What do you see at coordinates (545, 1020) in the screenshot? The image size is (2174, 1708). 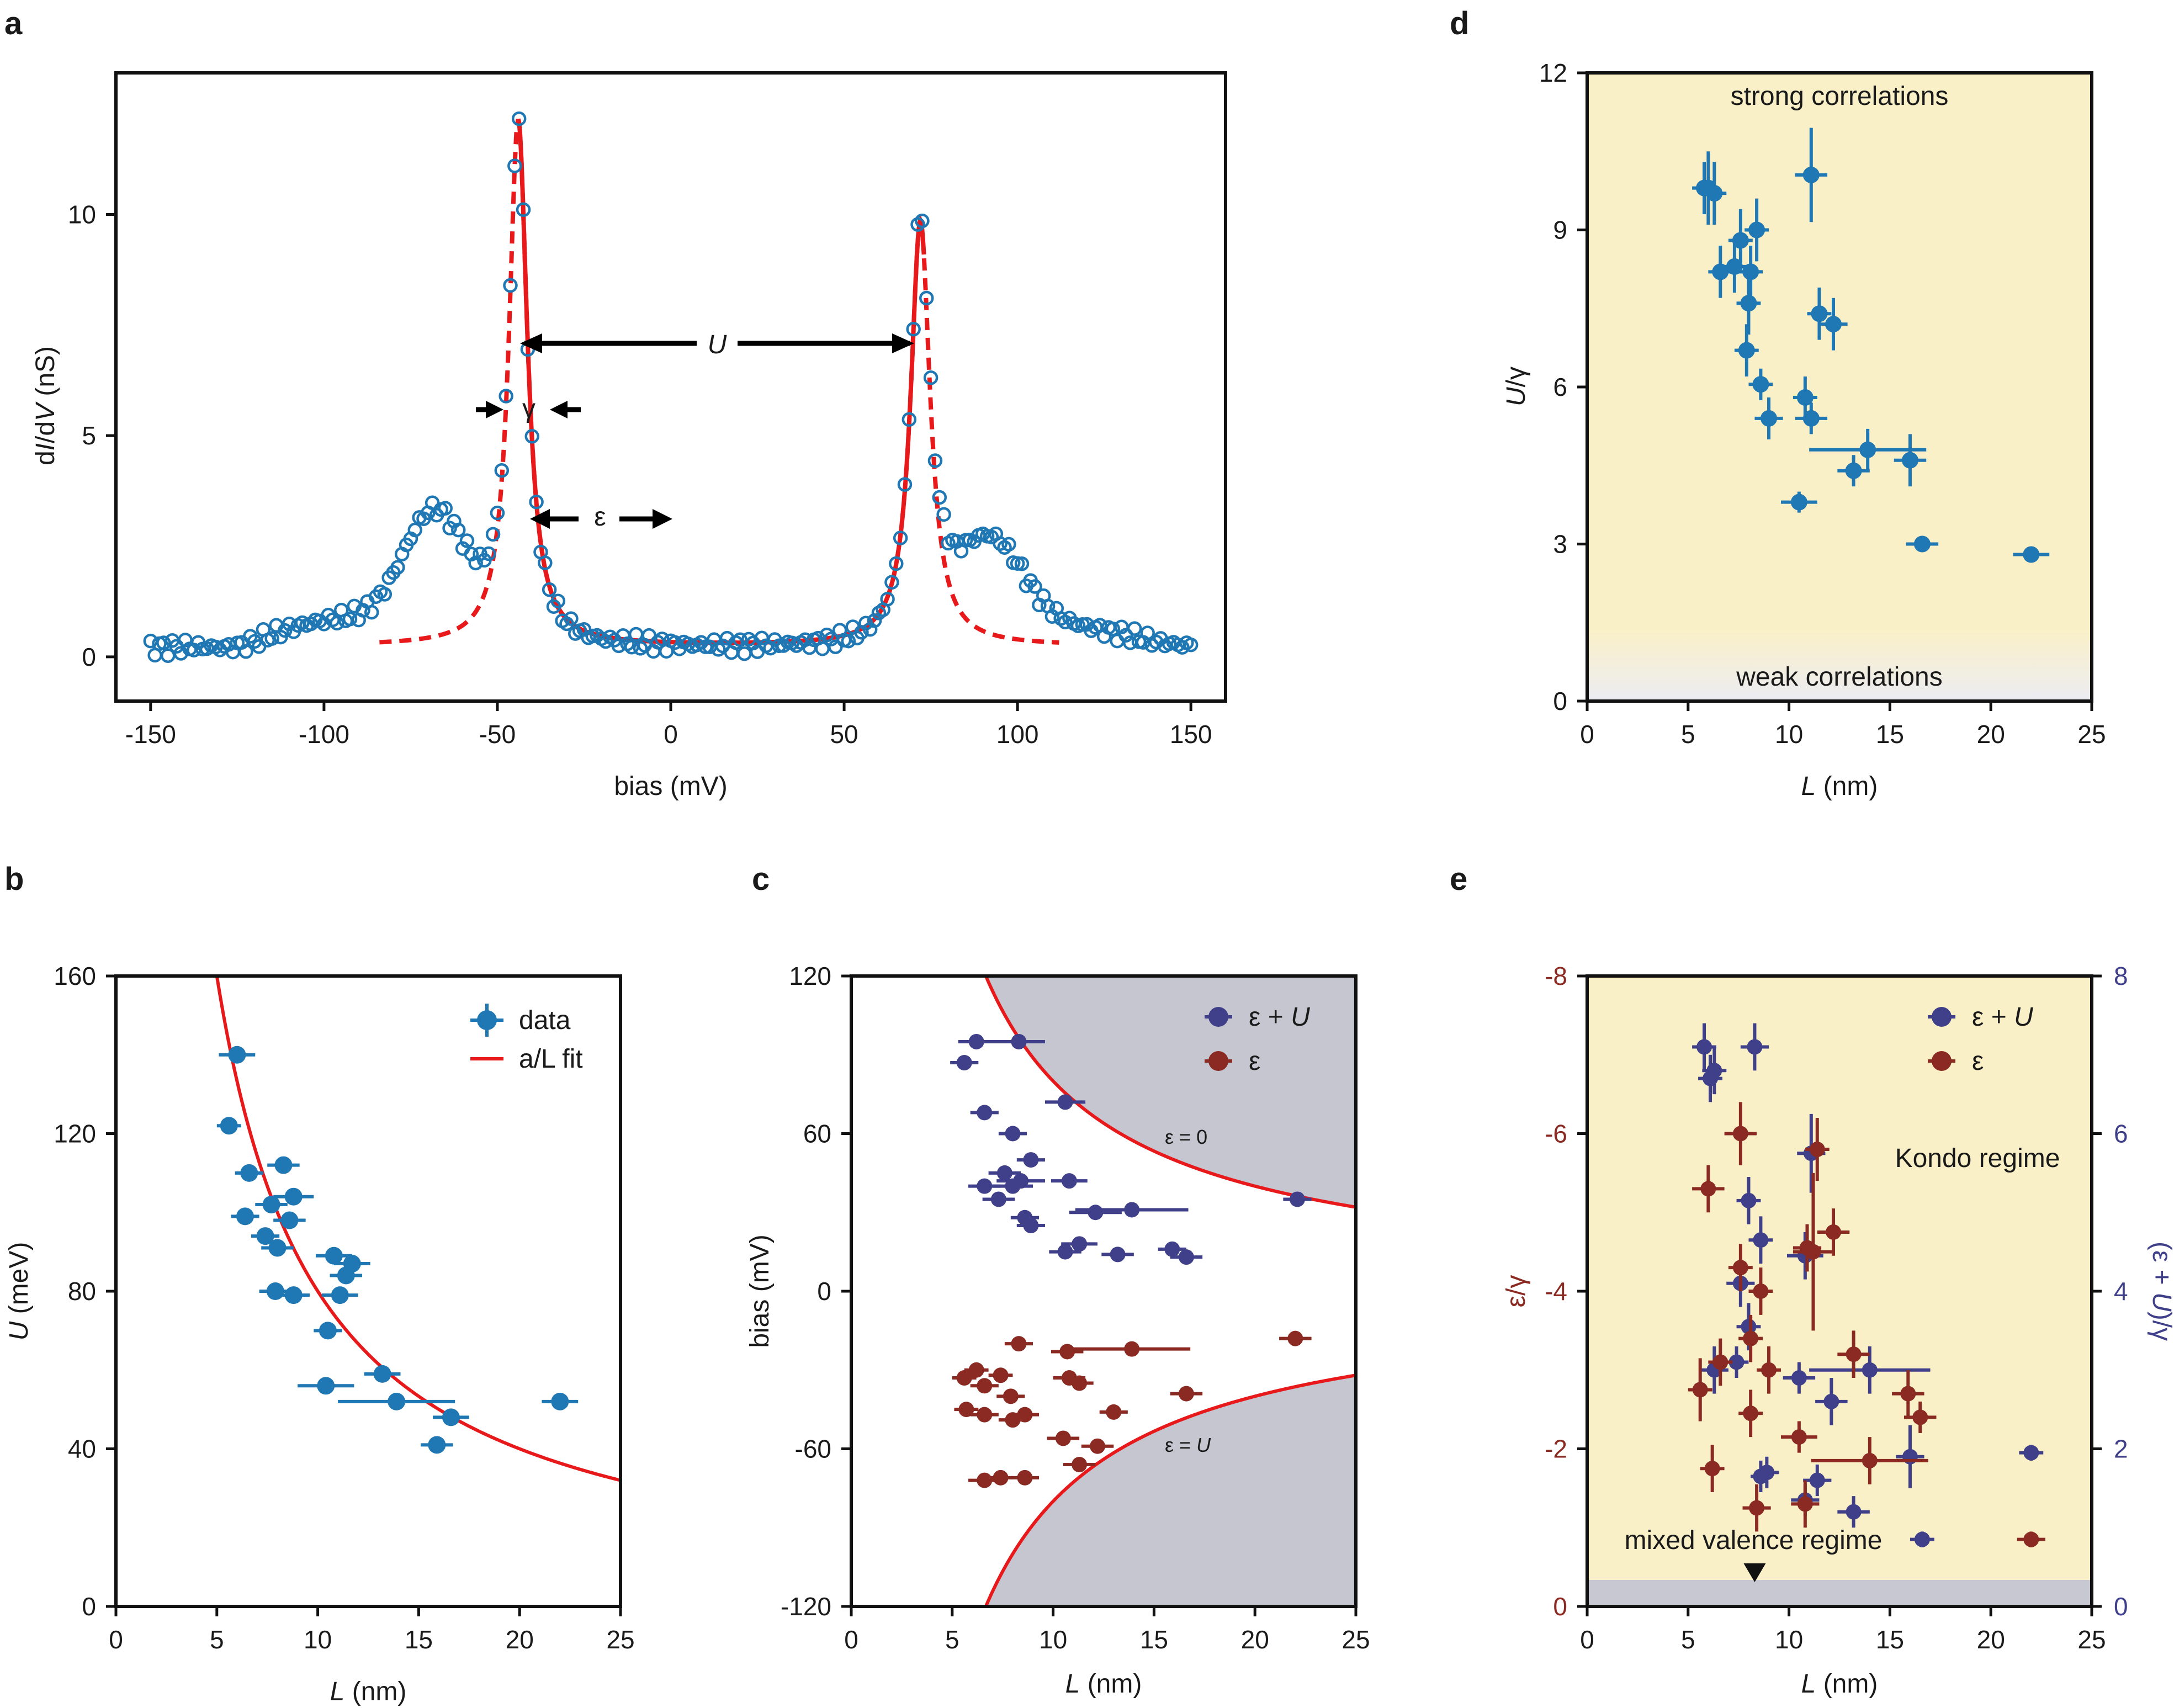 I see `legend-data-label: data` at bounding box center [545, 1020].